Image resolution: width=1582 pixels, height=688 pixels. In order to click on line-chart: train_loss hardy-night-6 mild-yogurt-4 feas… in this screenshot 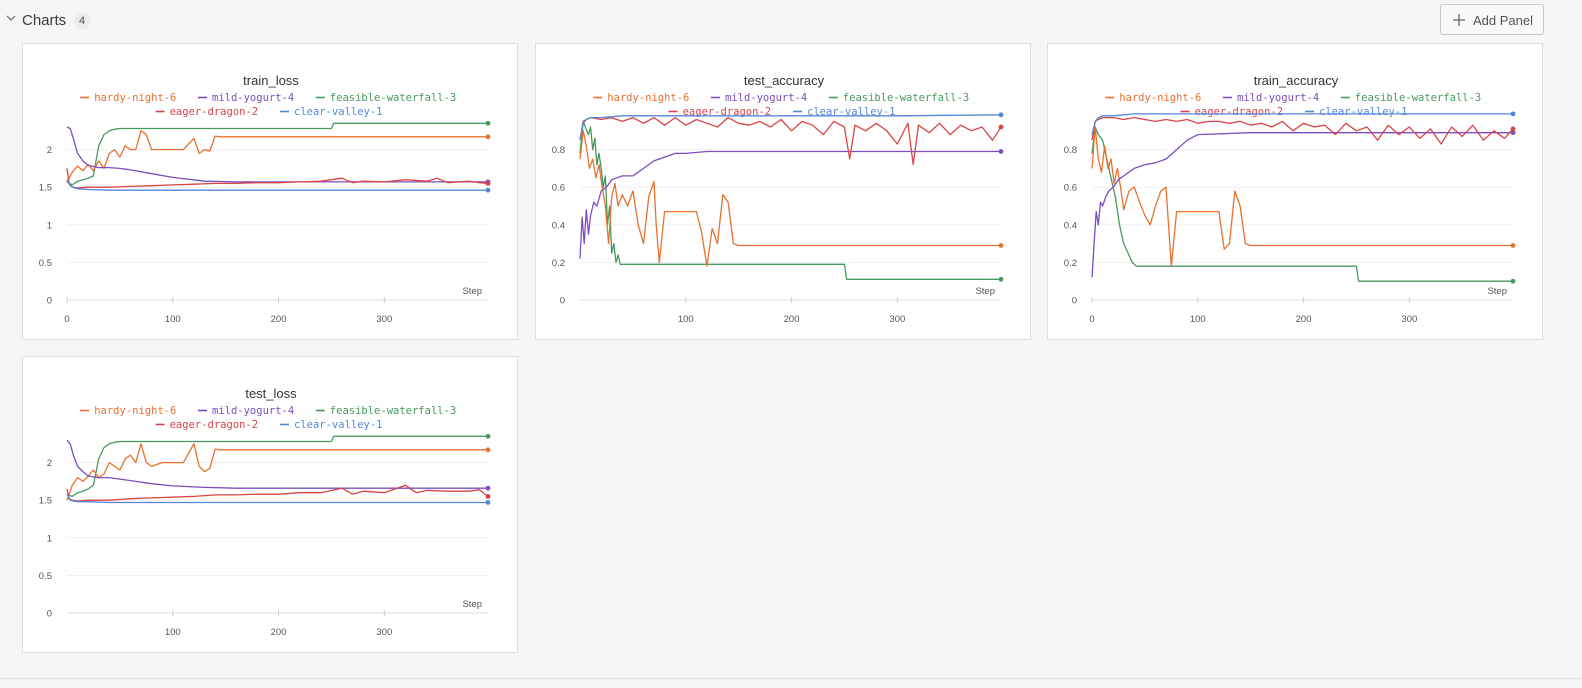, I will do `click(265, 199)`.